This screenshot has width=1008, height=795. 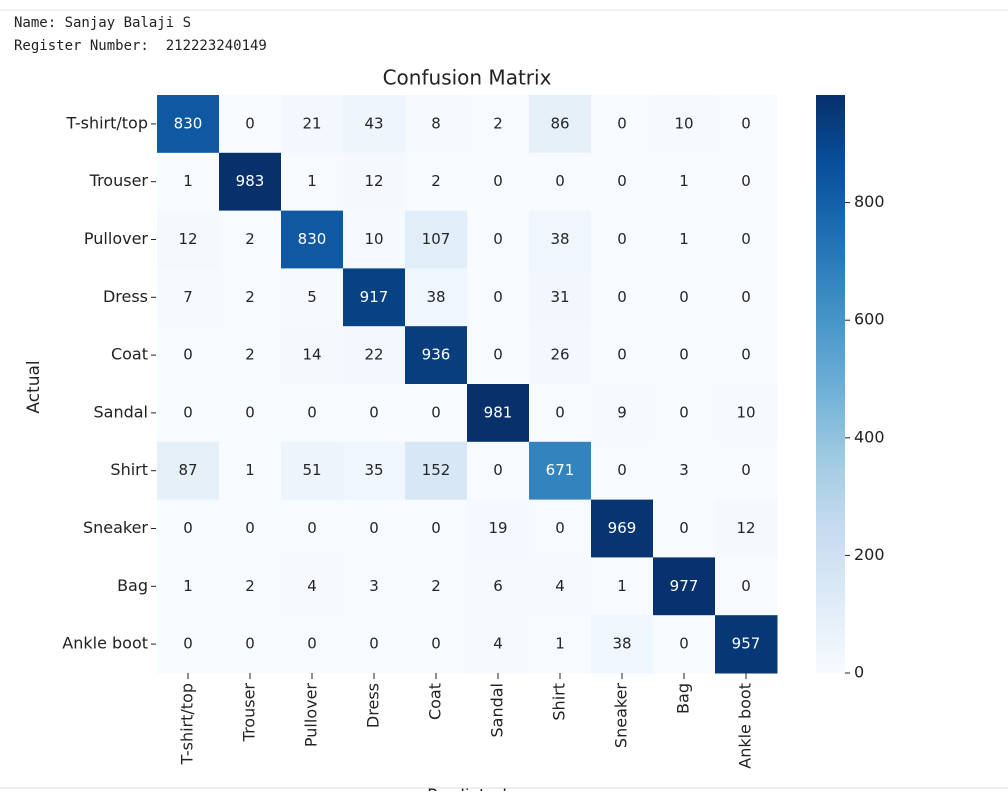 I want to click on colorbar-tick-label: 600, so click(x=869, y=319).